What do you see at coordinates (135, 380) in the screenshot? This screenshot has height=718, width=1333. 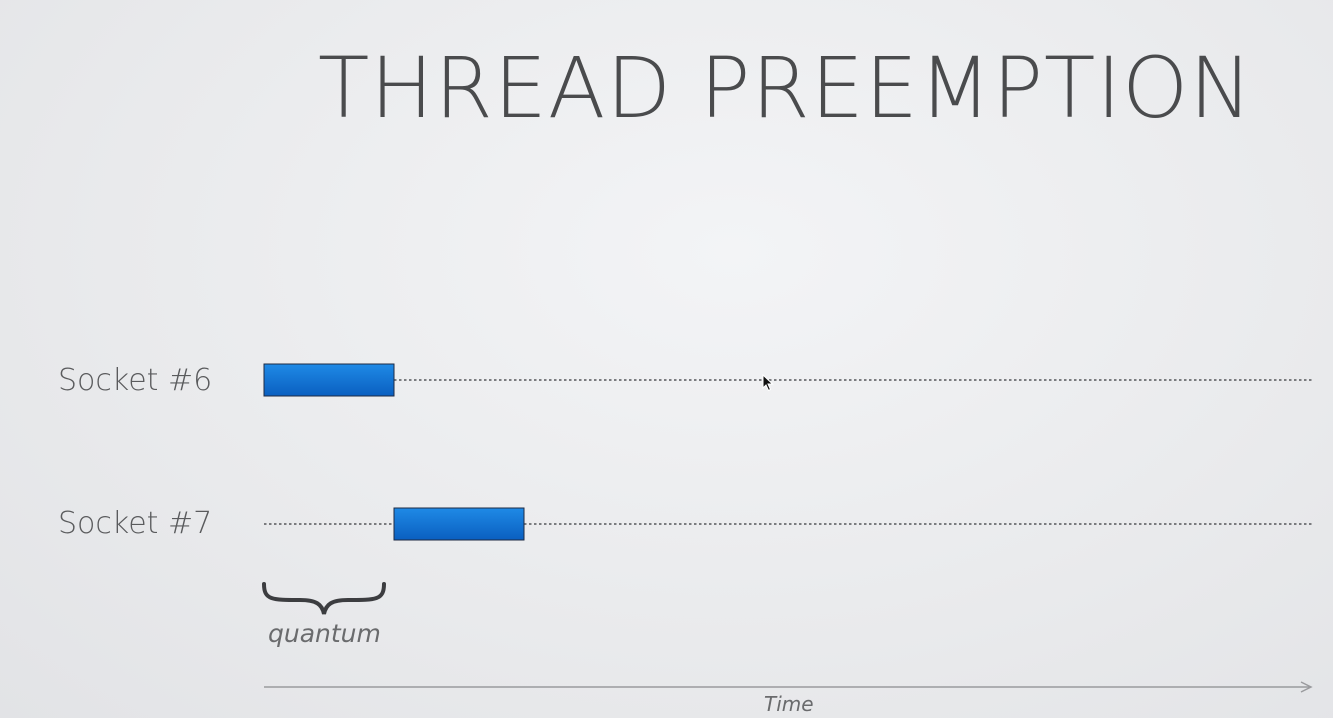 I see `row-label-socket-6: Socket #6` at bounding box center [135, 380].